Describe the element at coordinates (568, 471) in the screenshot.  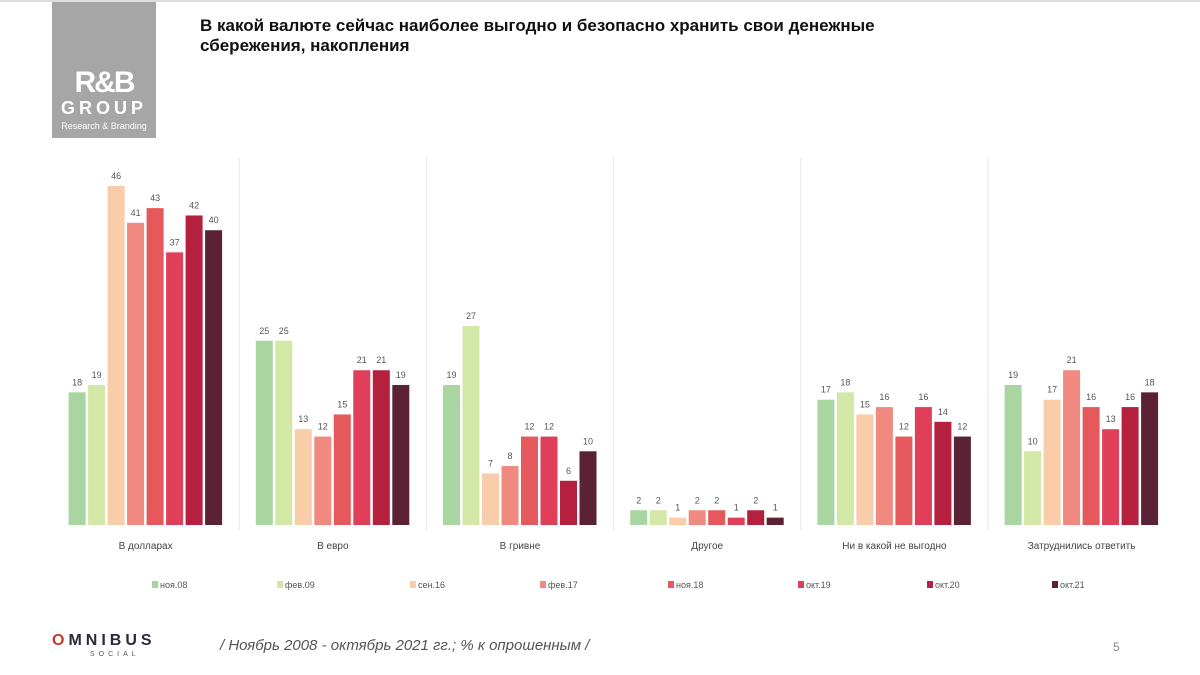
I see `data-label: 6` at that location.